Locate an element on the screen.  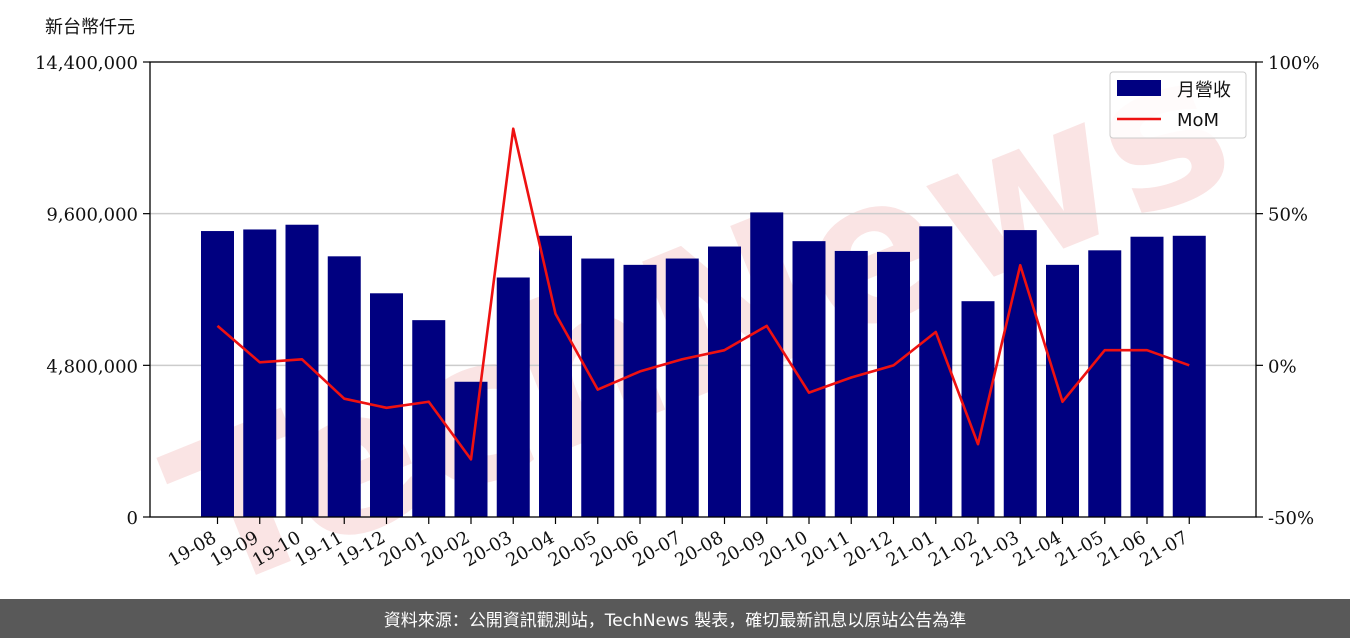
y-axis-left: 0 4,800,000 9,600,000 14,400,000 is located at coordinates (92, 291).